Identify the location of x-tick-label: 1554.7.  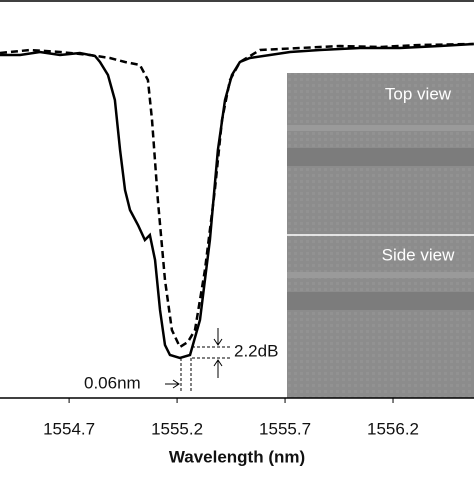
(69, 428).